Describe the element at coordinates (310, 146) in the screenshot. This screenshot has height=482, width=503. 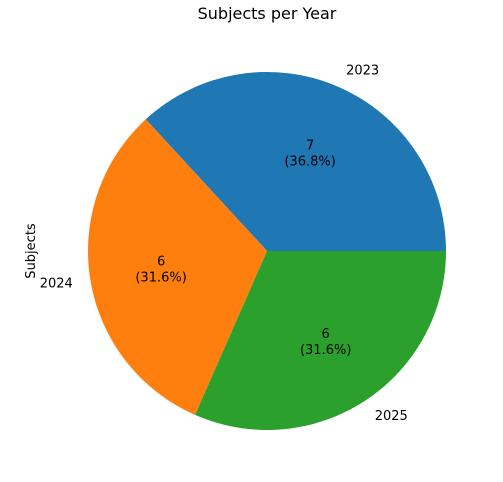
I see `value-label-2023: 7` at that location.